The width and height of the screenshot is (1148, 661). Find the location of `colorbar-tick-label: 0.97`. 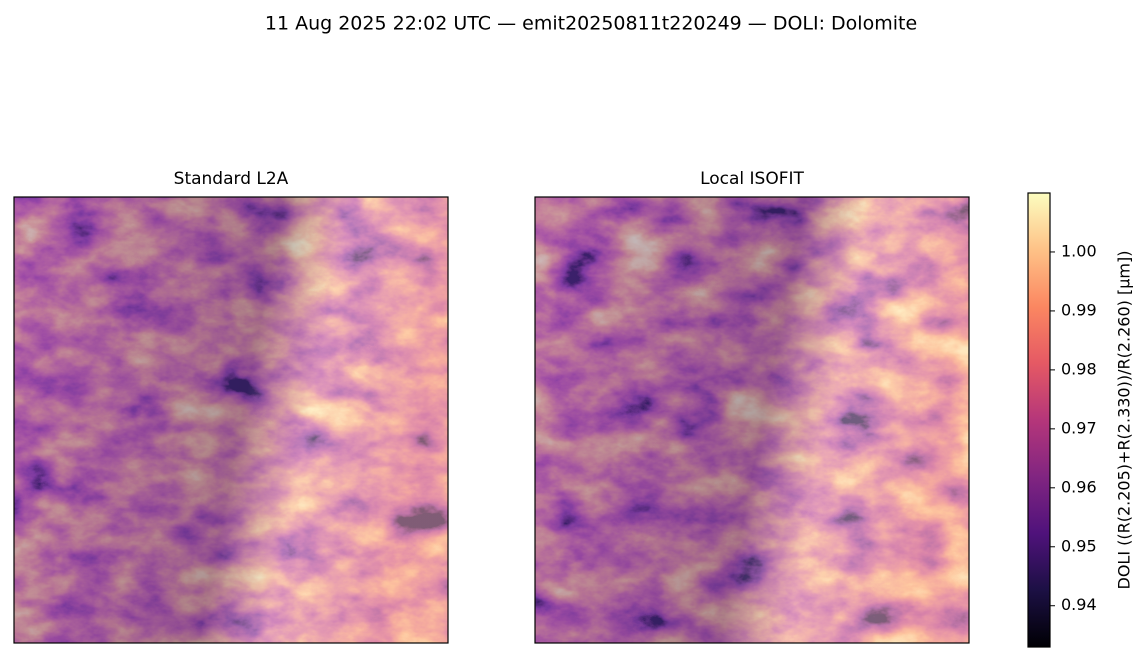

colorbar-tick-label: 0.97 is located at coordinates (1079, 427).